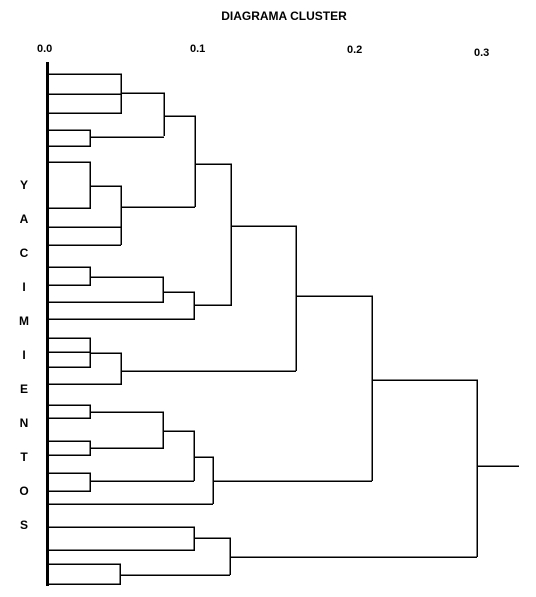 Image resolution: width=536 pixels, height=597 pixels. What do you see at coordinates (24, 365) in the screenshot?
I see `vertical-label: Y A C I M I E N T O S` at bounding box center [24, 365].